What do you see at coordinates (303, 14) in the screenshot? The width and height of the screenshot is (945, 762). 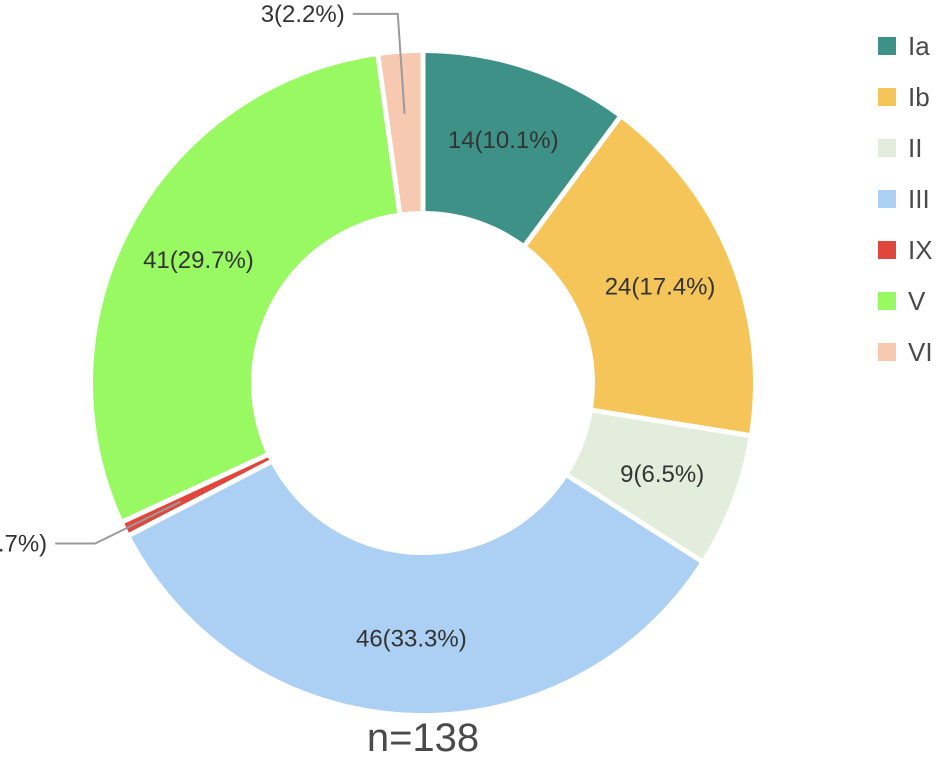 I see `slice-label-vi: 3(2.2%)` at bounding box center [303, 14].